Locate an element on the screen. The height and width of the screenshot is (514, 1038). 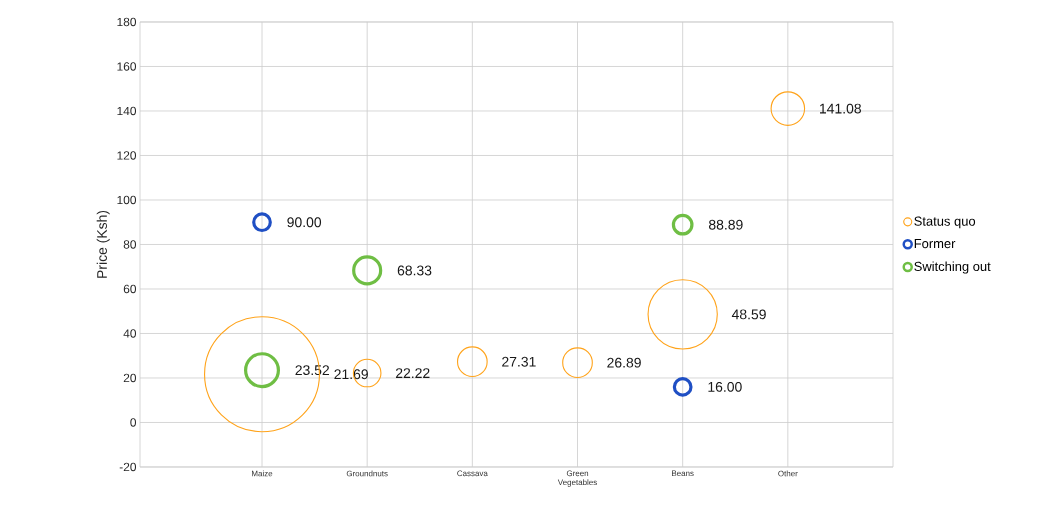
y-tick-label: 140 is located at coordinates (127, 111).